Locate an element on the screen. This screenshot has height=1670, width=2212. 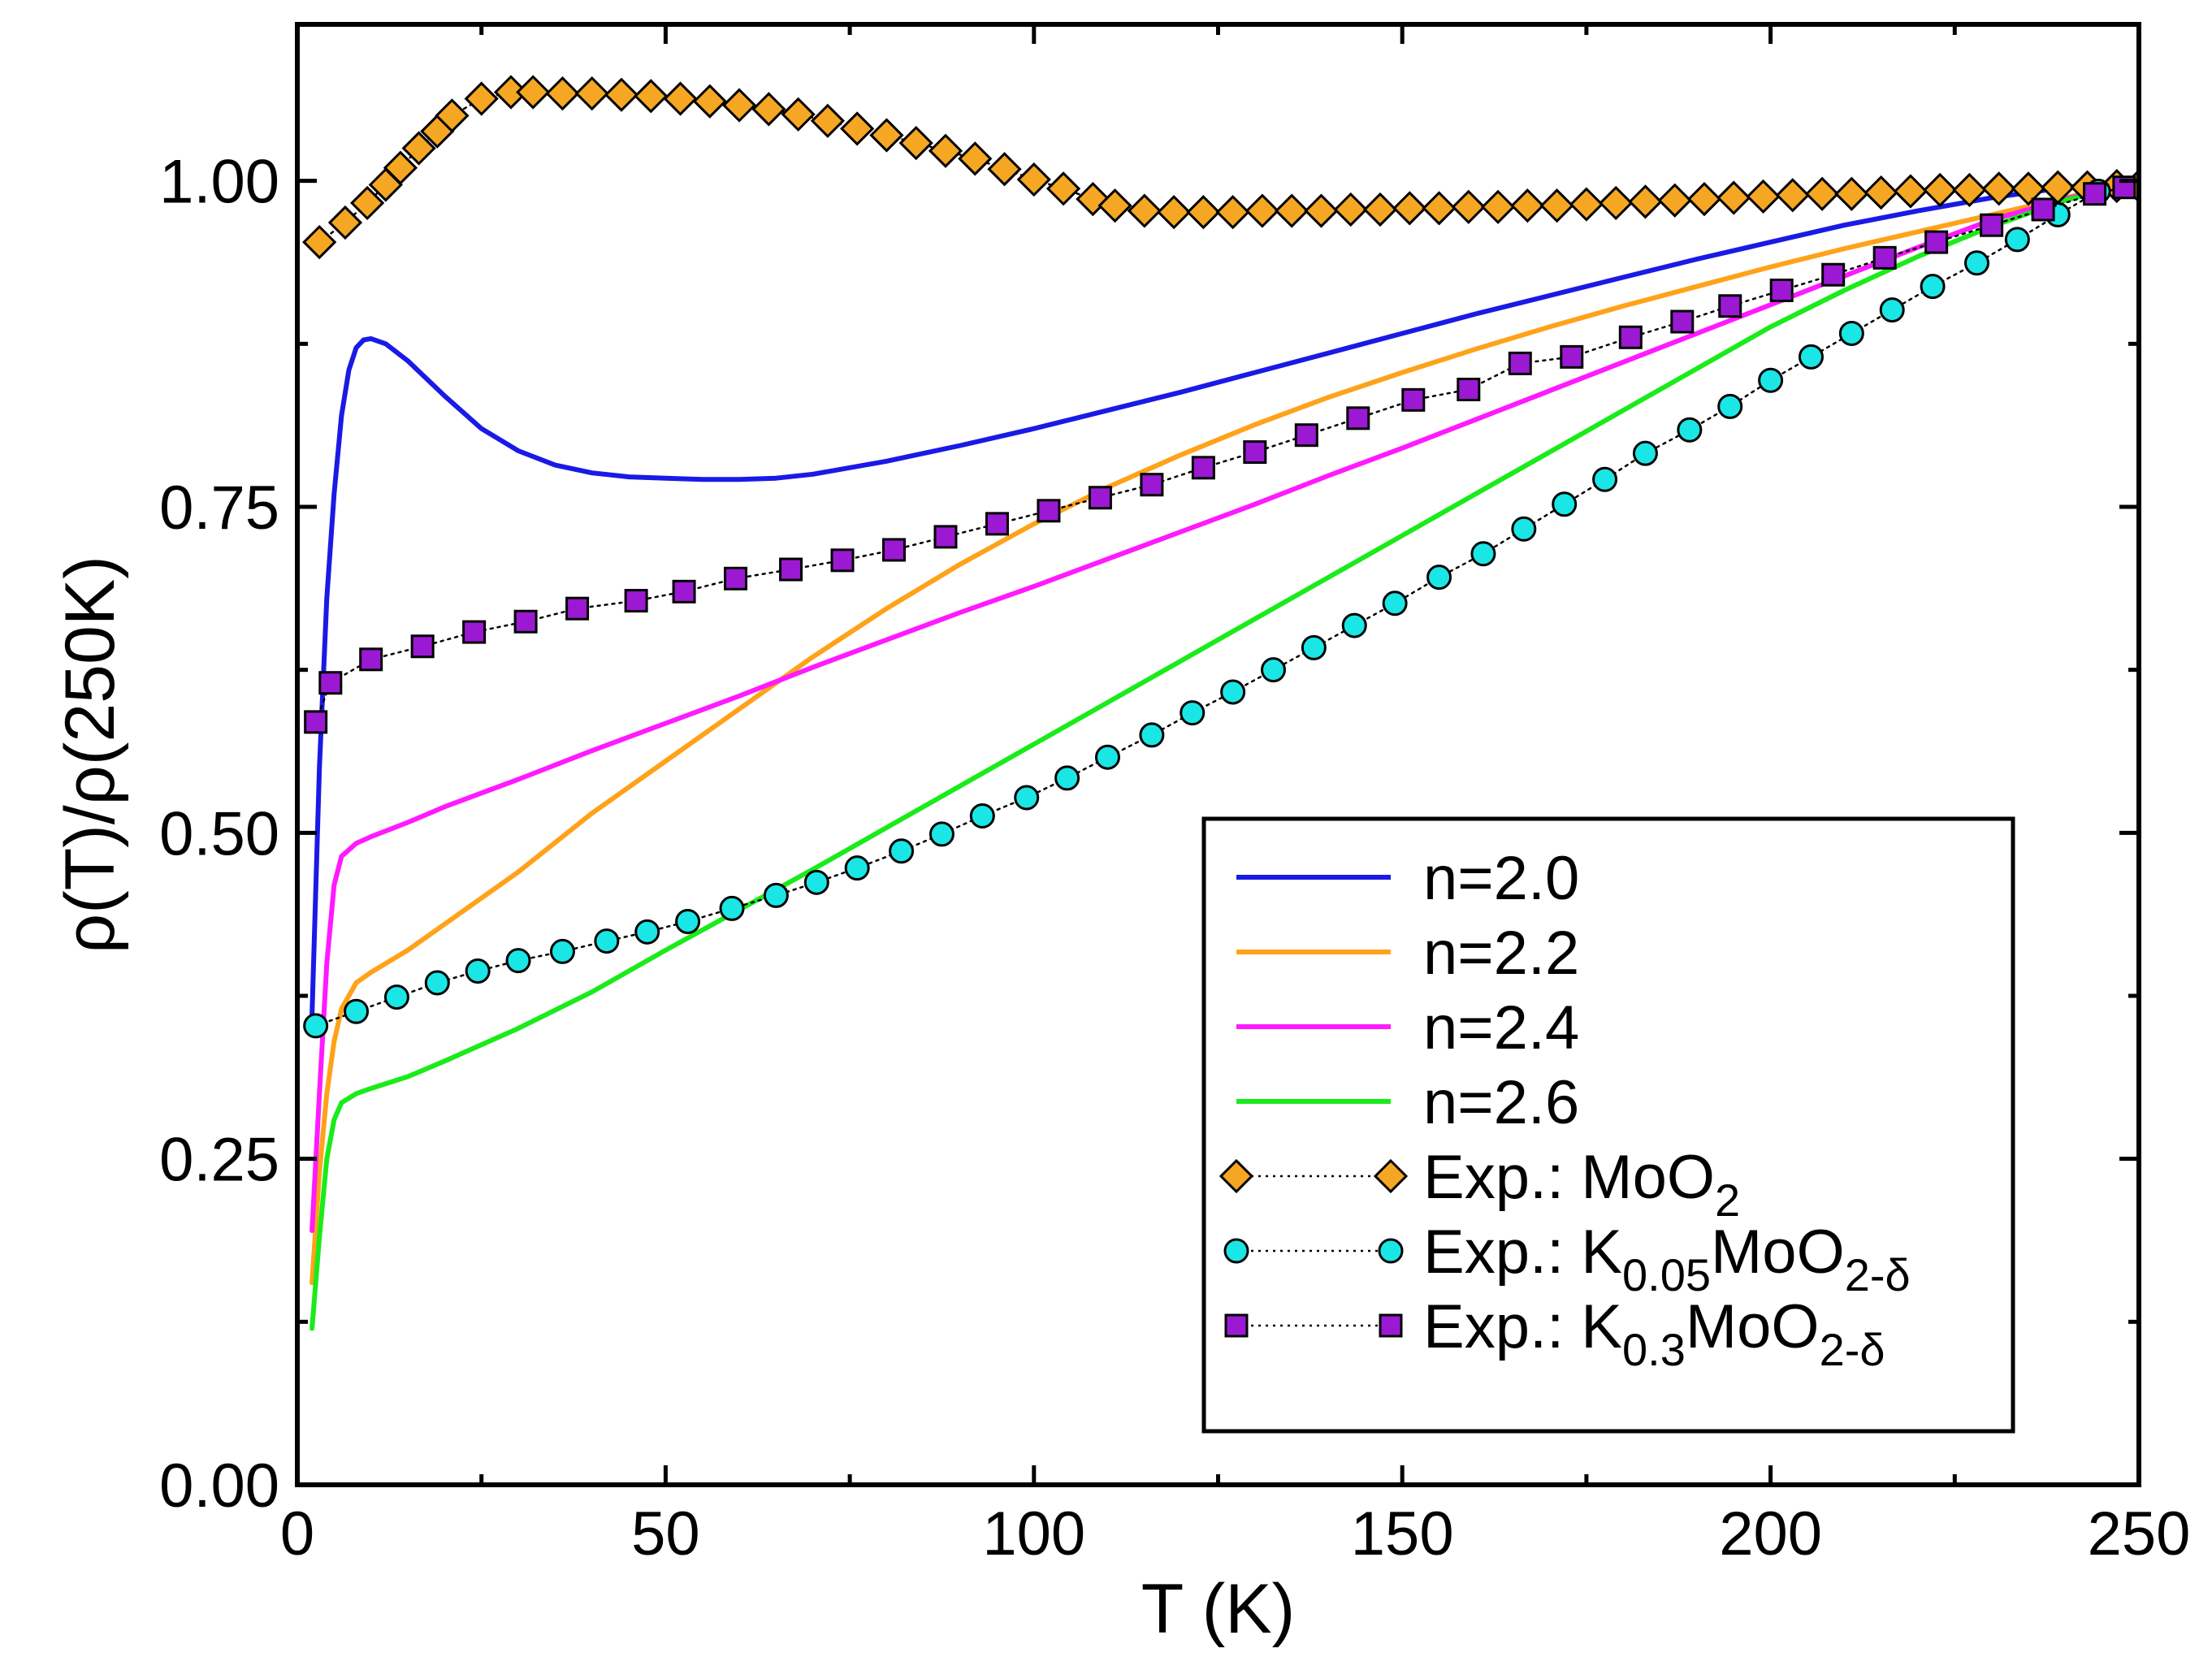
legend-item: Exp.: MoO2 is located at coordinates (1479, 1184).